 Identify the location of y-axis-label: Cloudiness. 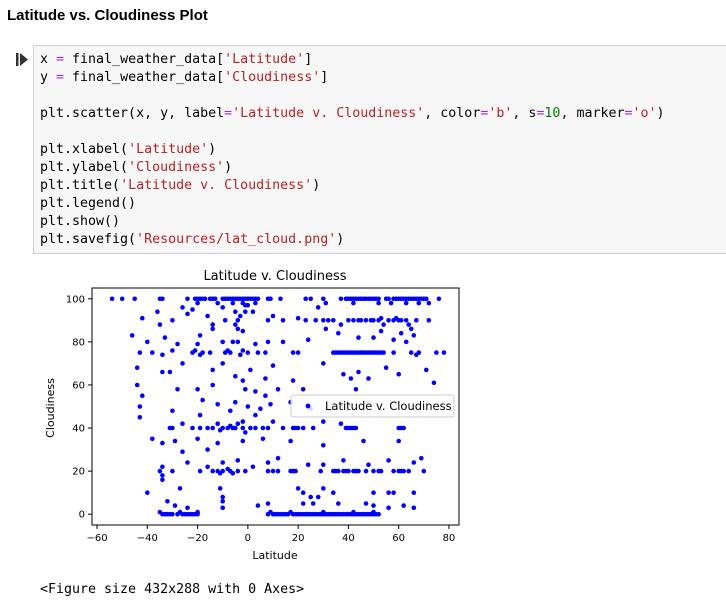
(50, 408).